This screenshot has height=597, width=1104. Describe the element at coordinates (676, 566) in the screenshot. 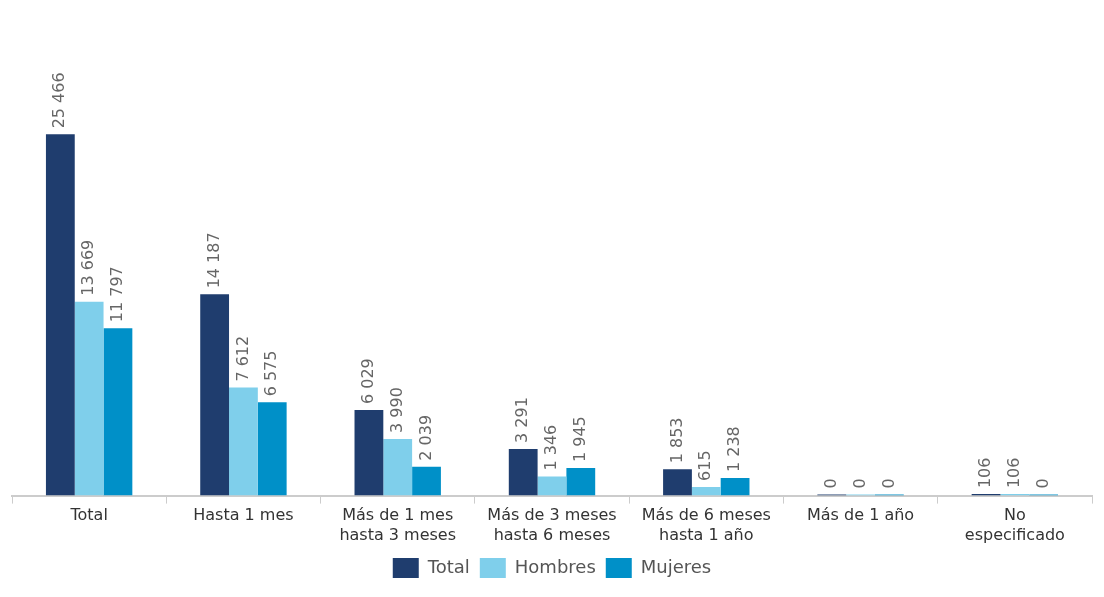

I see `legend-label: Mujeres` at that location.